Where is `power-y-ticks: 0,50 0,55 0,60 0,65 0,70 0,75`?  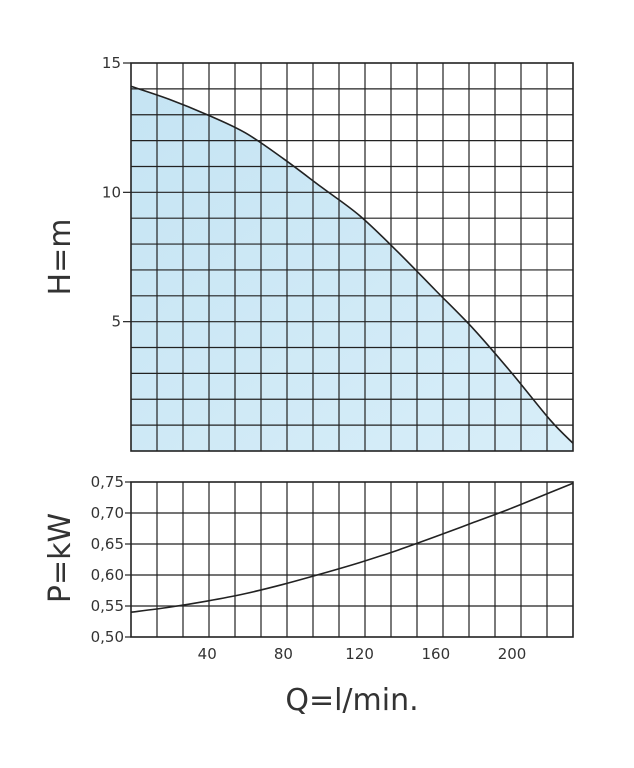
power-y-ticks: 0,50 0,55 0,60 0,65 0,70 0,75 is located at coordinates (111, 559).